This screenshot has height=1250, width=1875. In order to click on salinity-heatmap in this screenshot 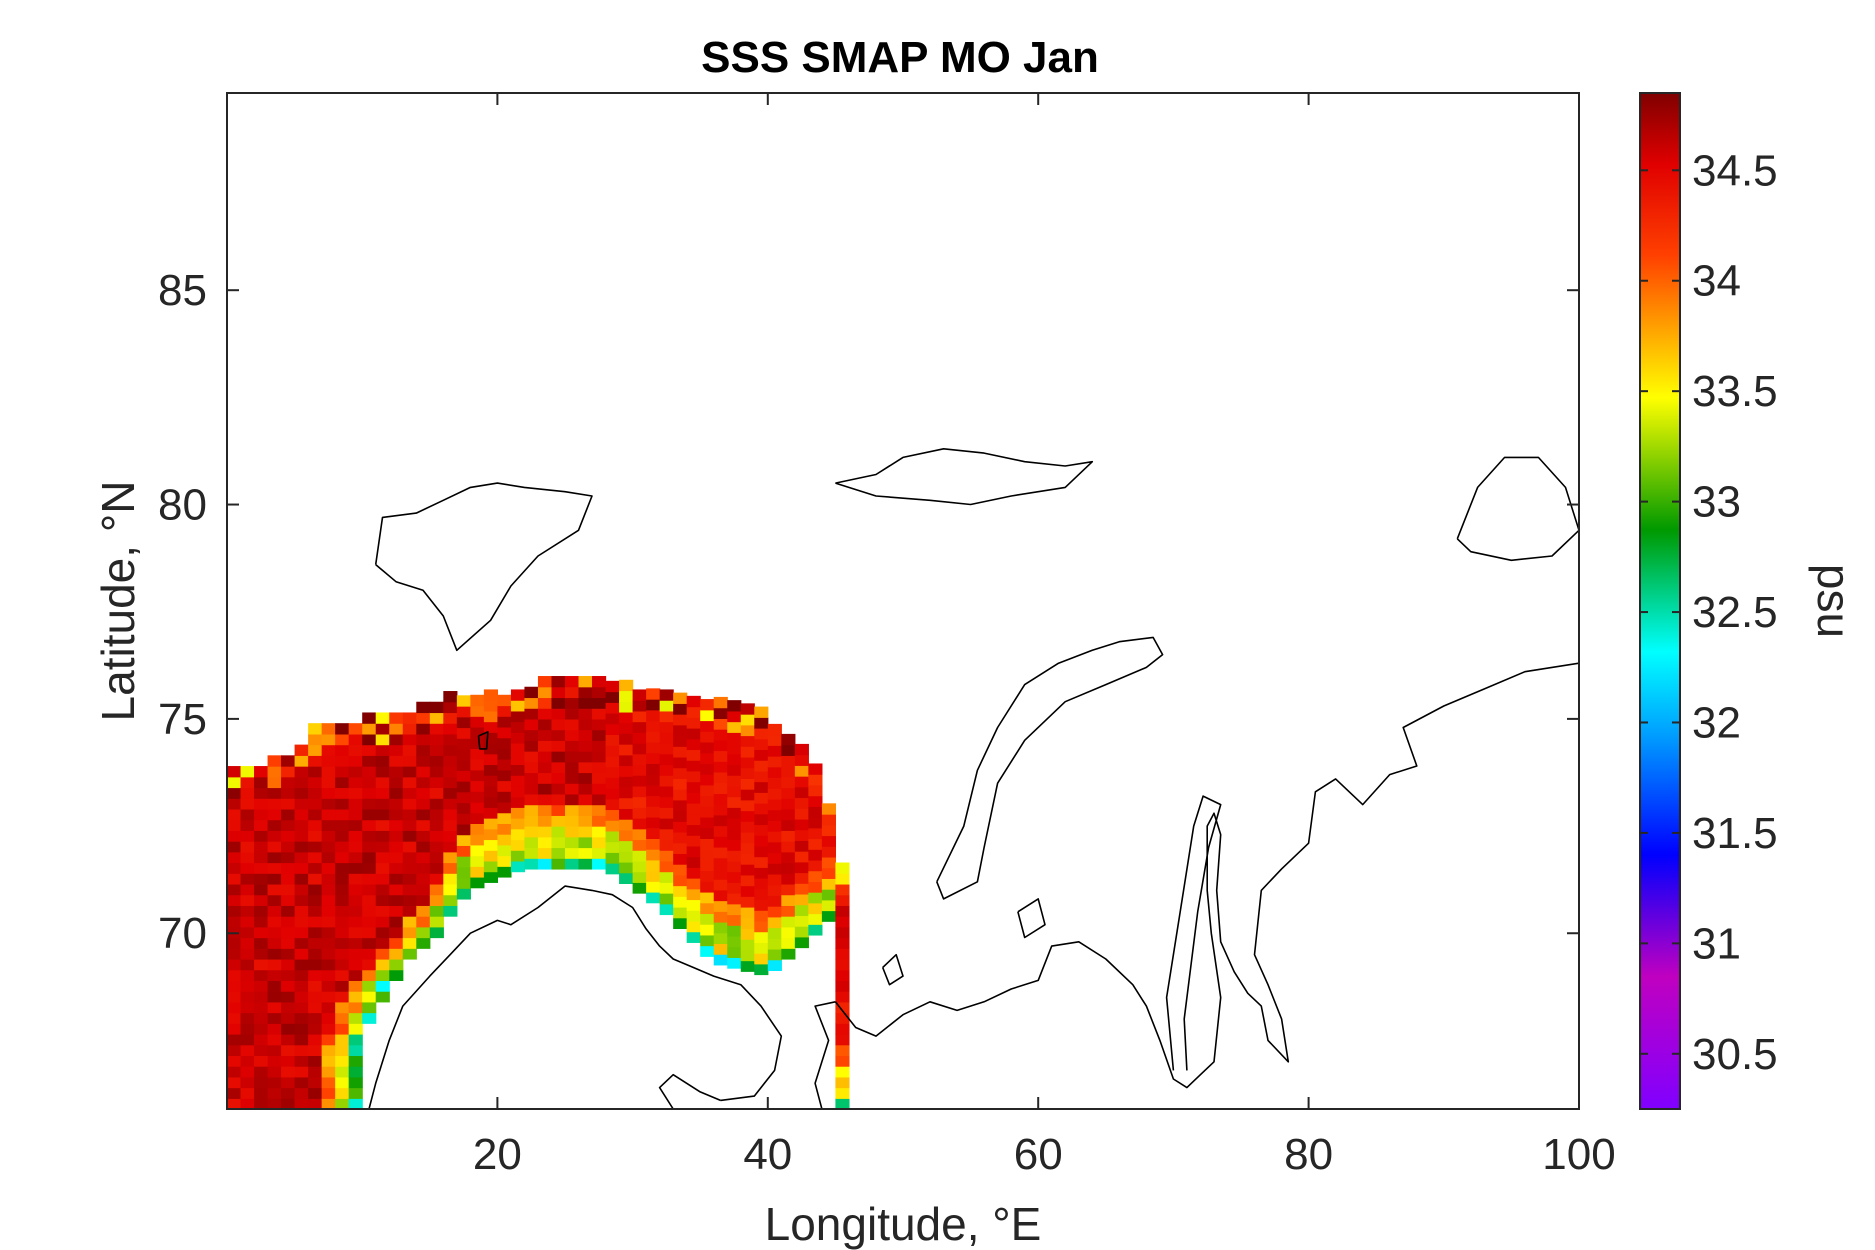, I will do `click(538, 892)`.